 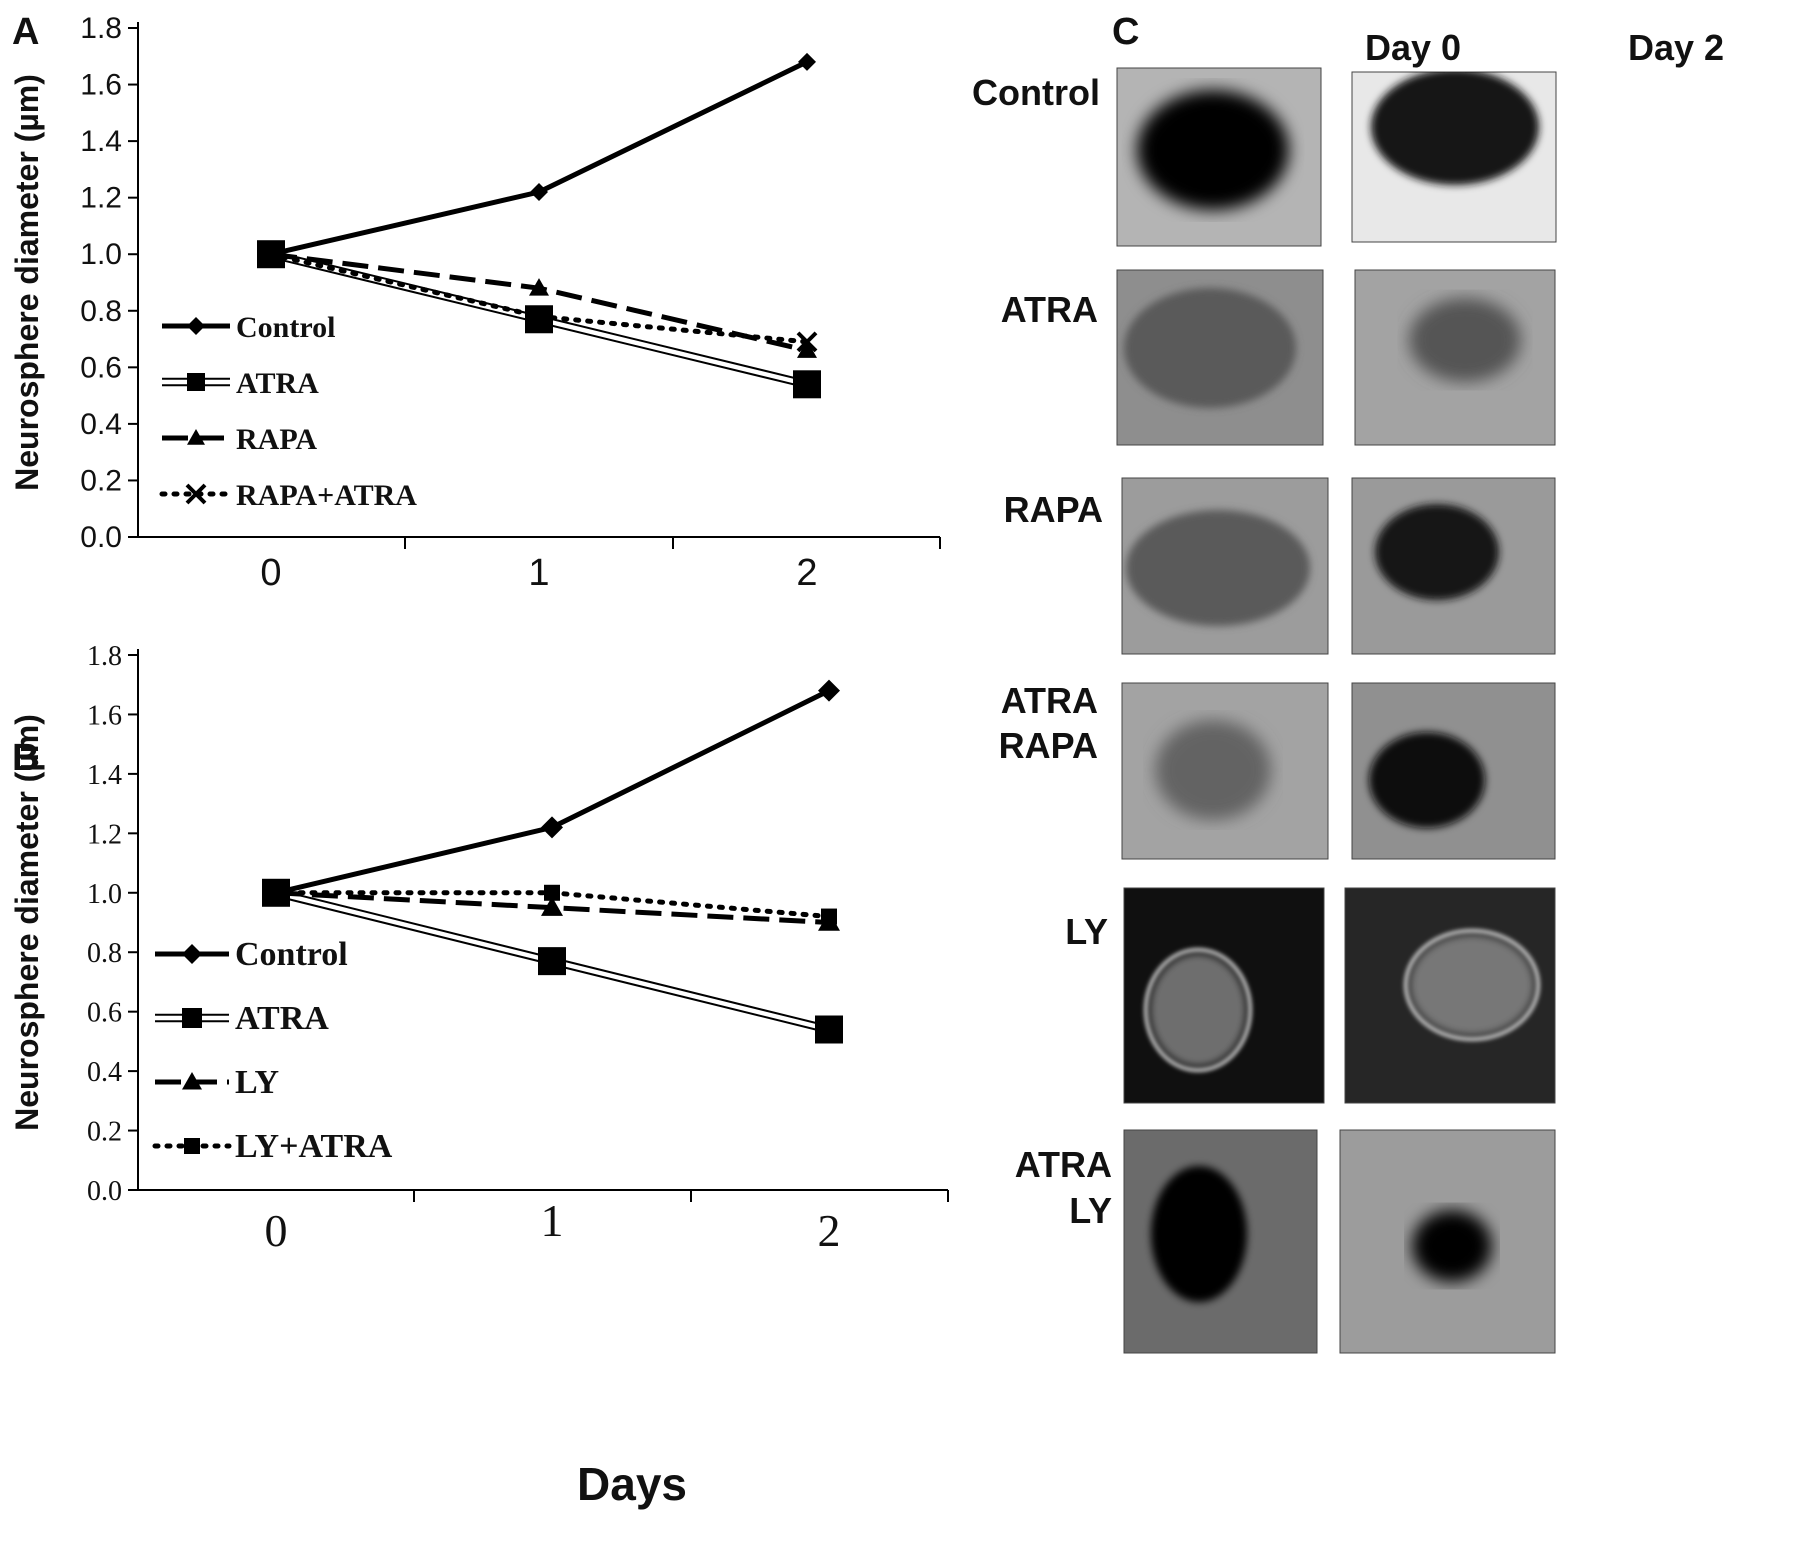 What do you see at coordinates (326, 495) in the screenshot?
I see `legend-label-rapa-atra: RAPA+ATRA` at bounding box center [326, 495].